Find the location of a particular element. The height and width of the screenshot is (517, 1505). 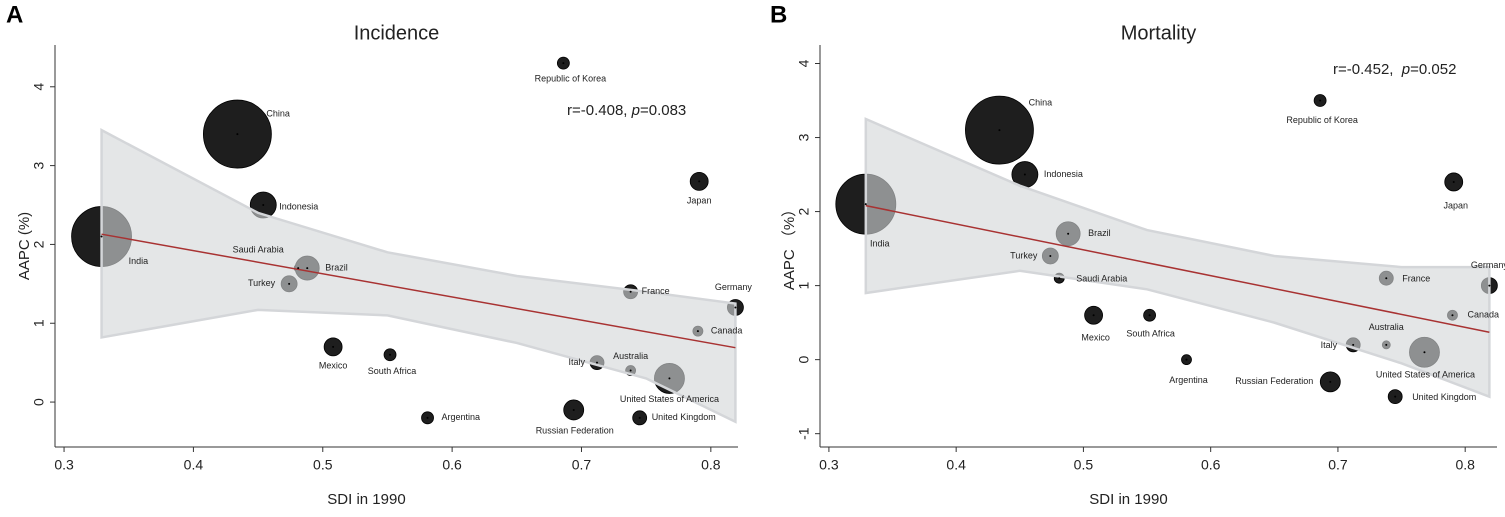

x-tick-label: 0.6 is located at coordinates (1211, 465).